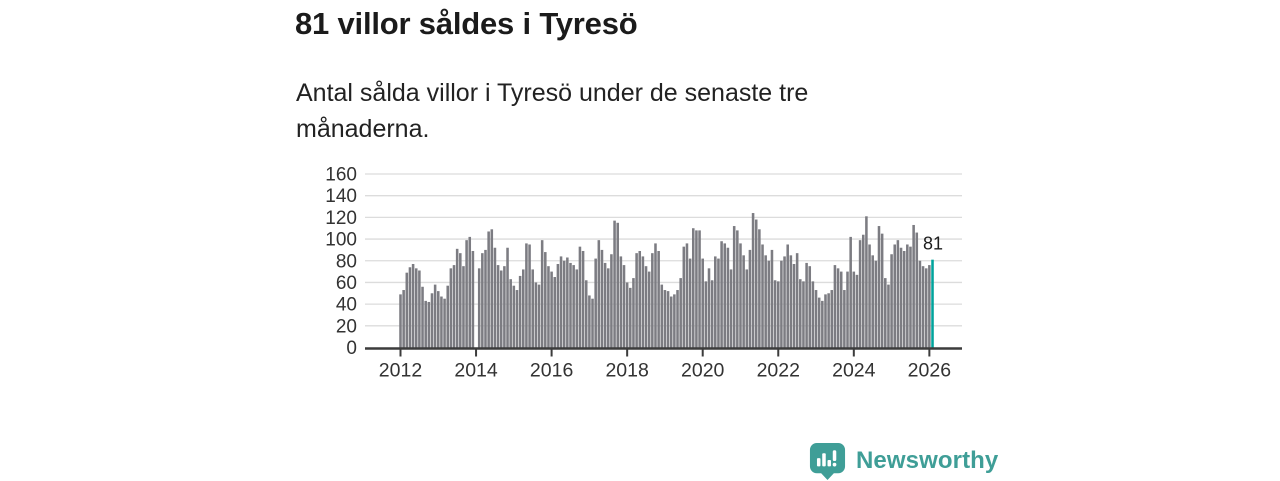 Image resolution: width=1280 pixels, height=481 pixels. Describe the element at coordinates (346, 261) in the screenshot. I see `y-tick-label: 80` at that location.